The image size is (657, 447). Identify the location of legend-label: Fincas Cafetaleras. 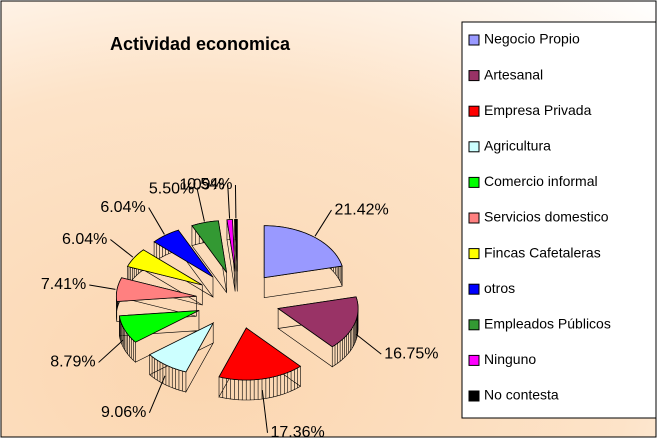
(542, 252).